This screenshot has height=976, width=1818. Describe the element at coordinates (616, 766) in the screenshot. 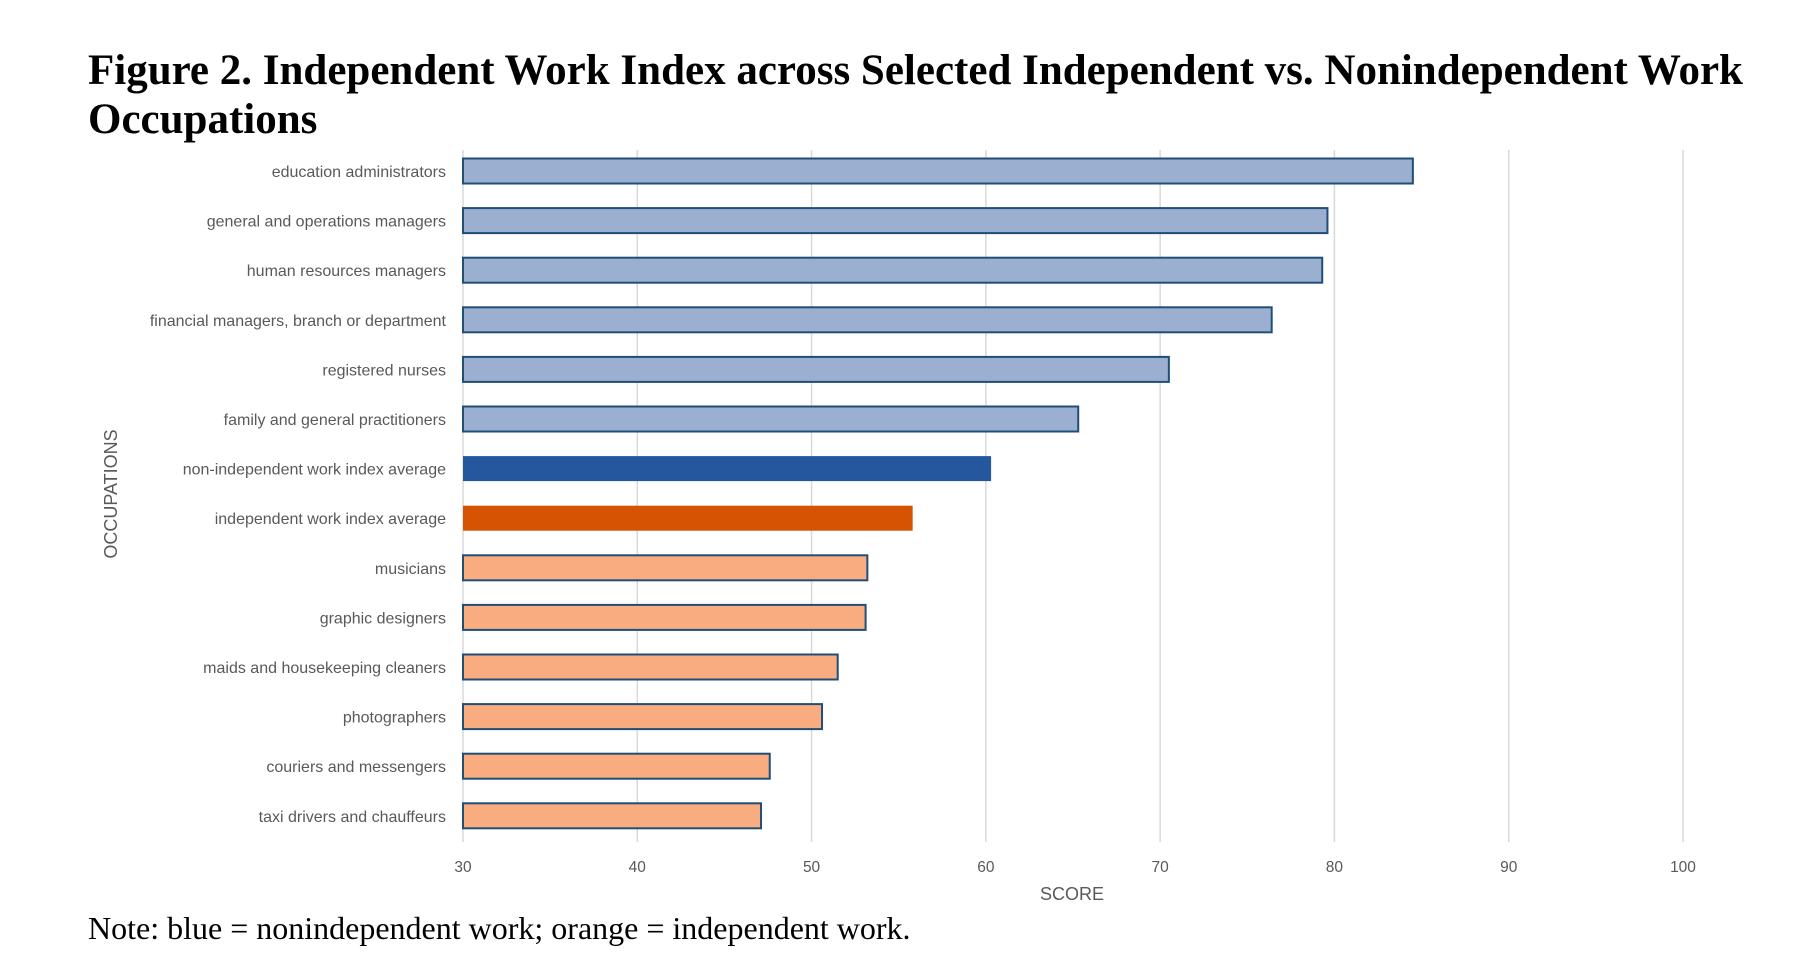

I see `bar-couriers-and-messengers` at that location.